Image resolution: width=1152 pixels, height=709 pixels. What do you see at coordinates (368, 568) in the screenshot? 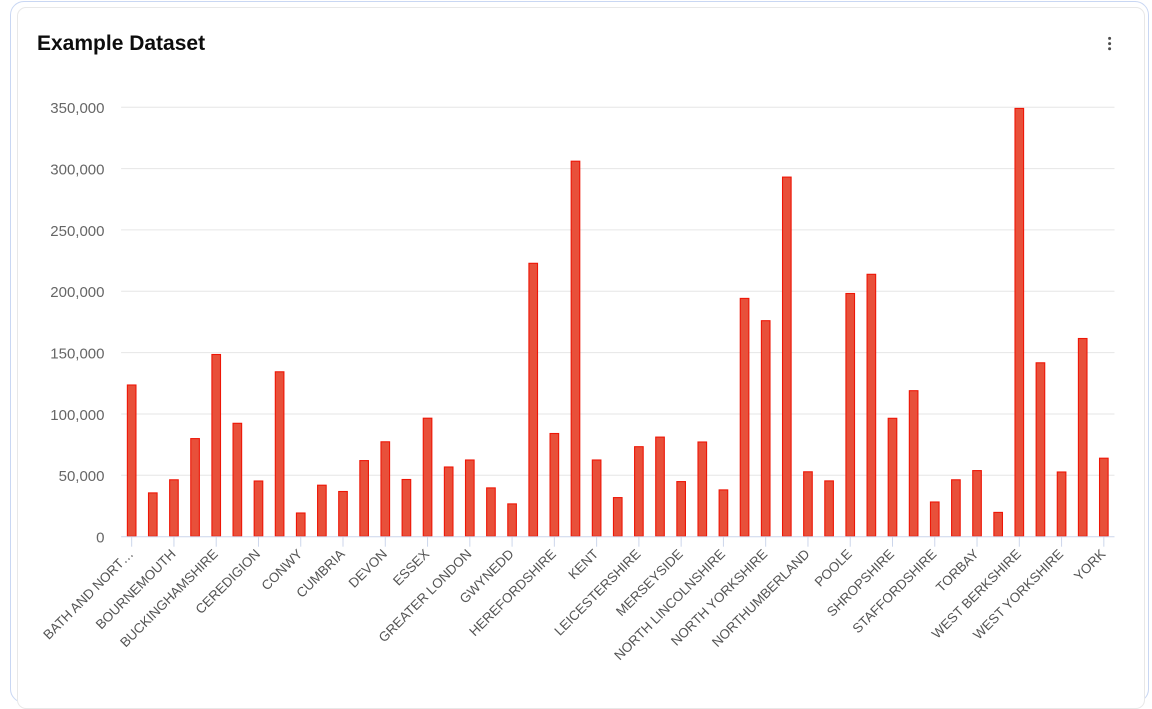
I see `svg-text: DEVON` at bounding box center [368, 568].